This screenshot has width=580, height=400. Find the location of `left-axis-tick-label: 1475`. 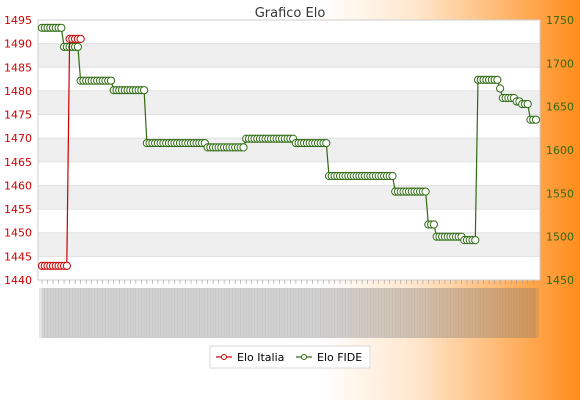

left-axis-tick-label: 1475 is located at coordinates (18, 115).